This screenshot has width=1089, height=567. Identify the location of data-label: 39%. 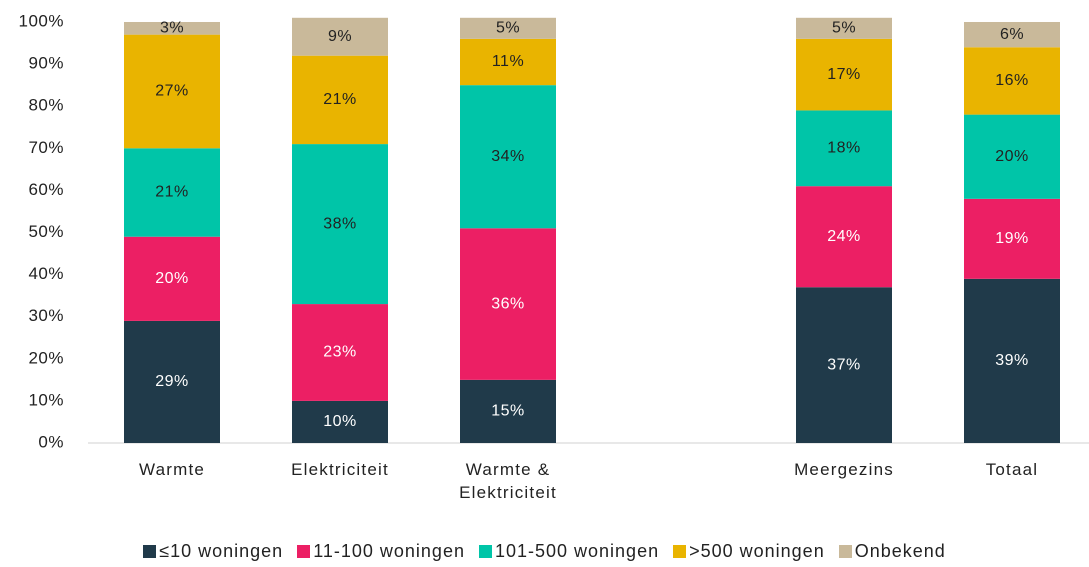
(1012, 360).